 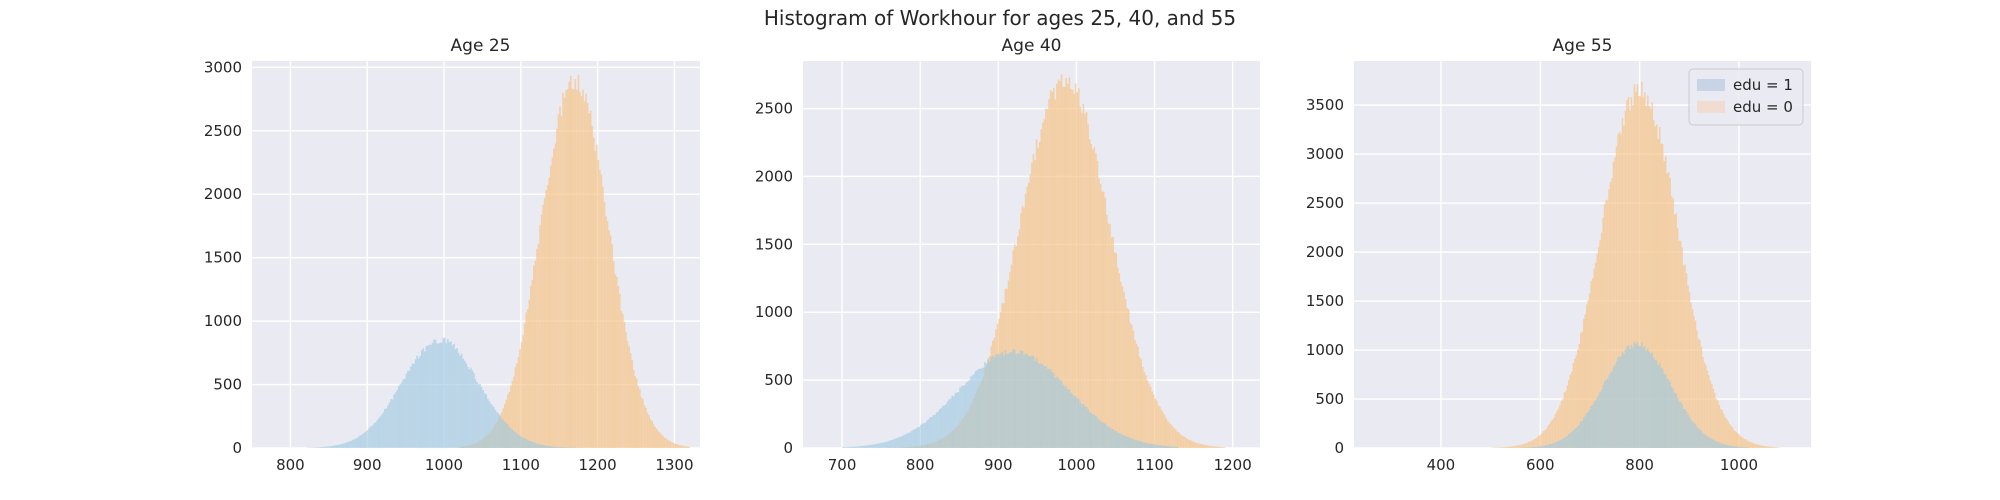 What do you see at coordinates (1582, 46) in the screenshot?
I see `panel-title: Age 55` at bounding box center [1582, 46].